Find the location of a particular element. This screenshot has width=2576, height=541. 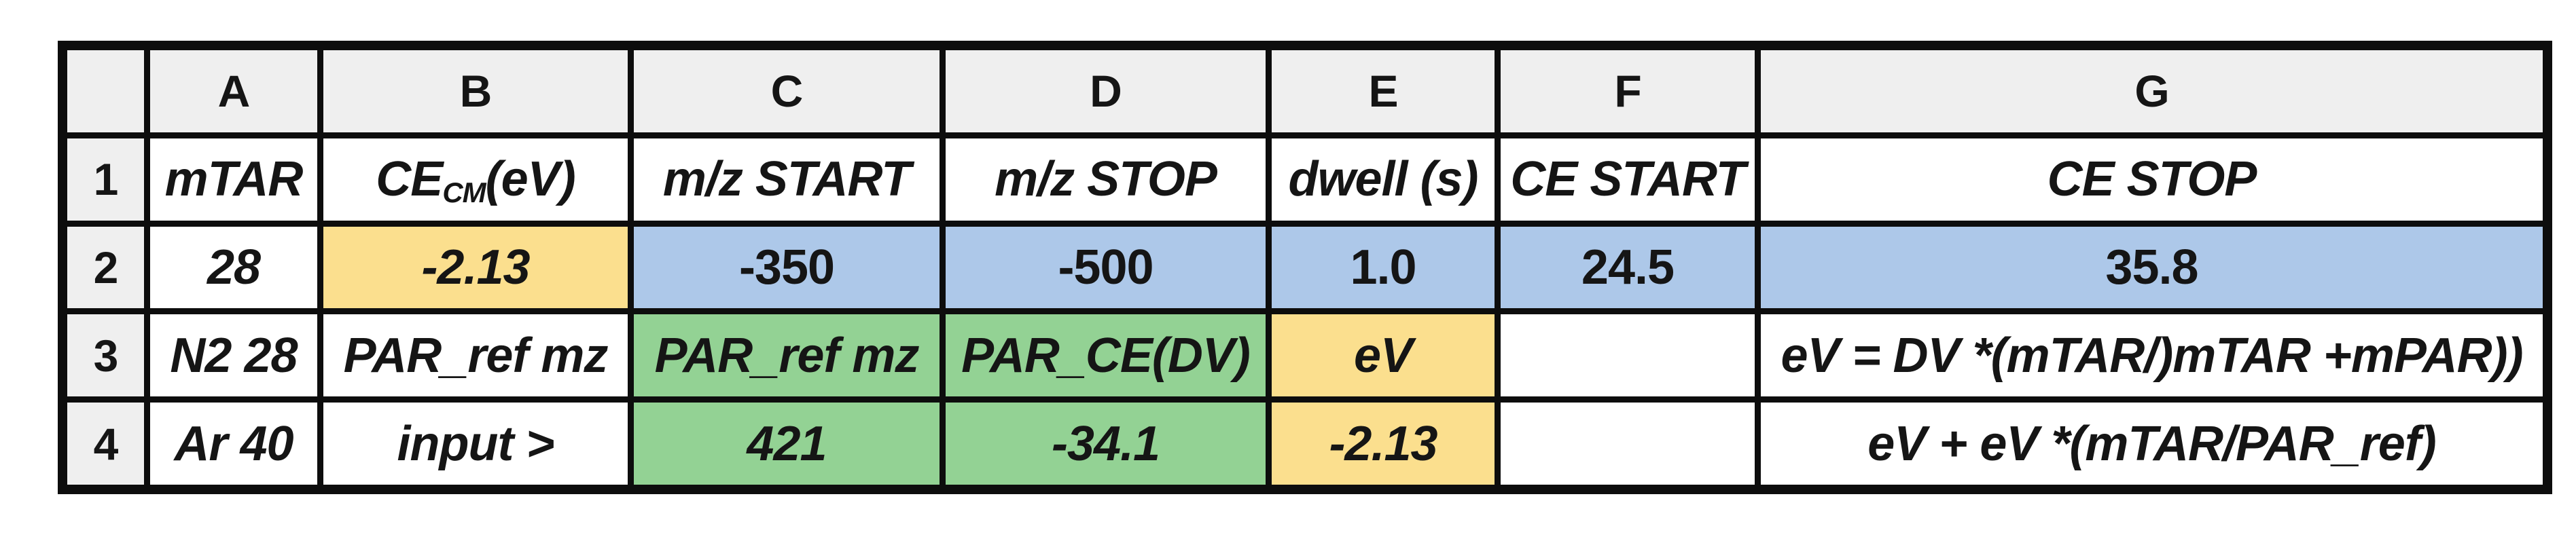

cell-g2: 35.8 is located at coordinates (2152, 267).